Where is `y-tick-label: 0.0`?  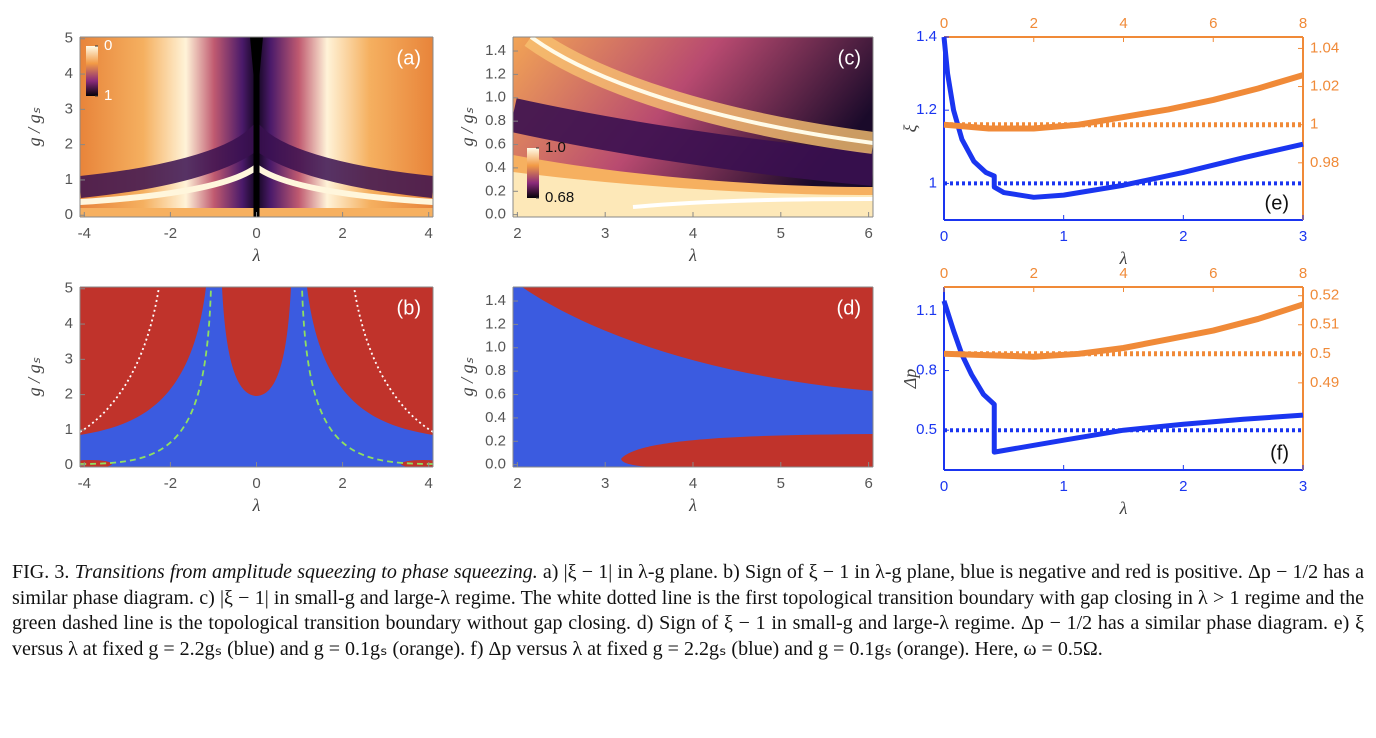
y-tick-label: 0.0 is located at coordinates (495, 464).